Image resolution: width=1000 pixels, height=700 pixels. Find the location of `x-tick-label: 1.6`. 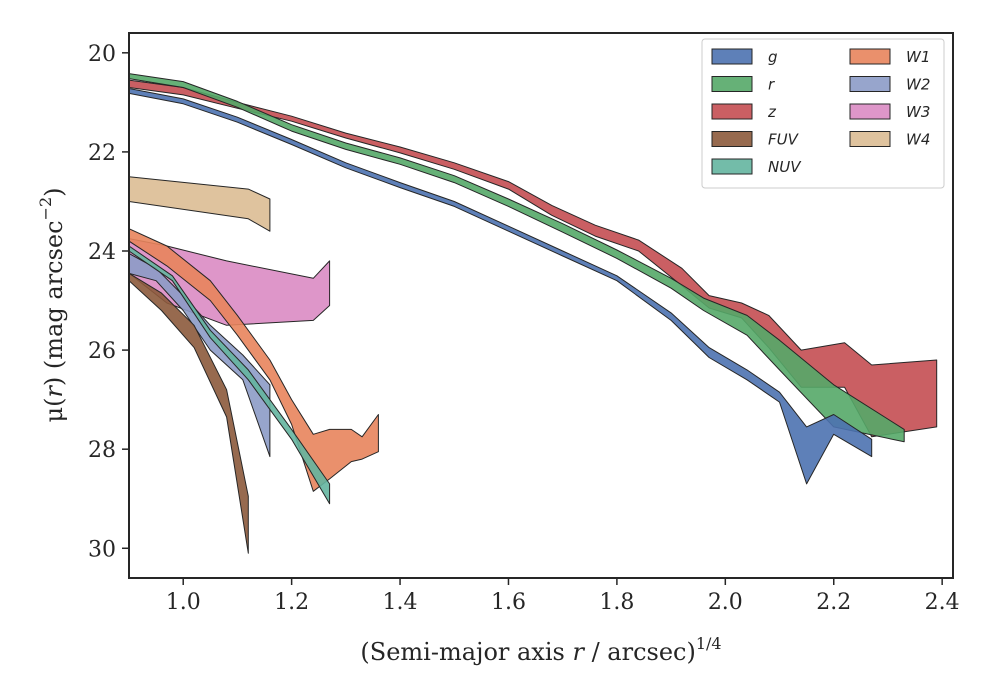

x-tick-label: 1.6 is located at coordinates (508, 602).